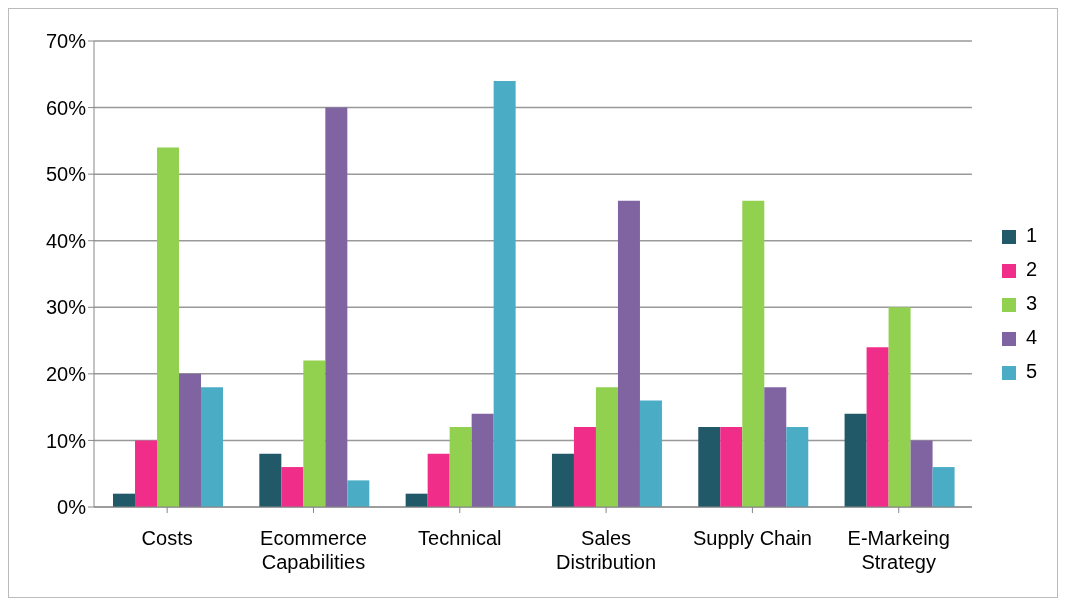  What do you see at coordinates (752, 538) in the screenshot?
I see `x-tick-label: Supply Chain` at bounding box center [752, 538].